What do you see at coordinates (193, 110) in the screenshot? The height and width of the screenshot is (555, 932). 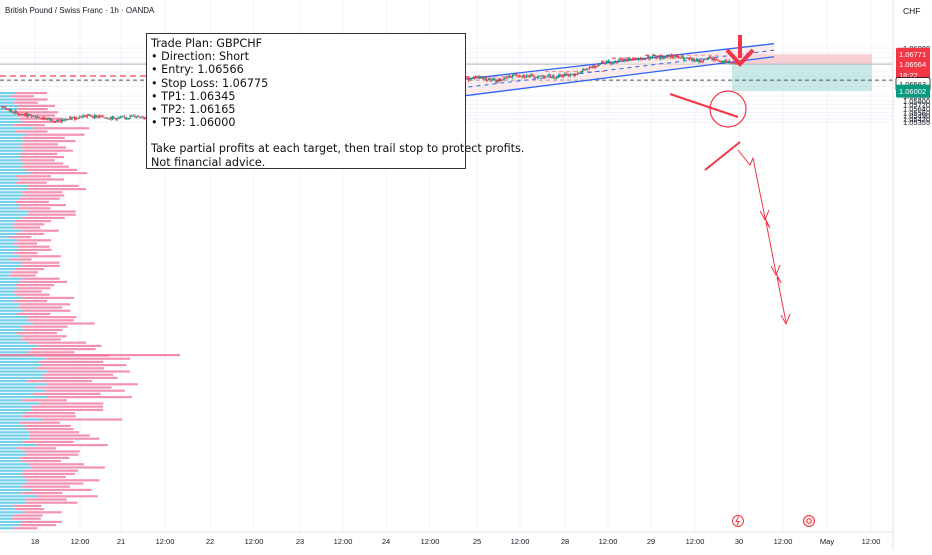 I see `note-line: • TP2: 1.06165` at bounding box center [193, 110].